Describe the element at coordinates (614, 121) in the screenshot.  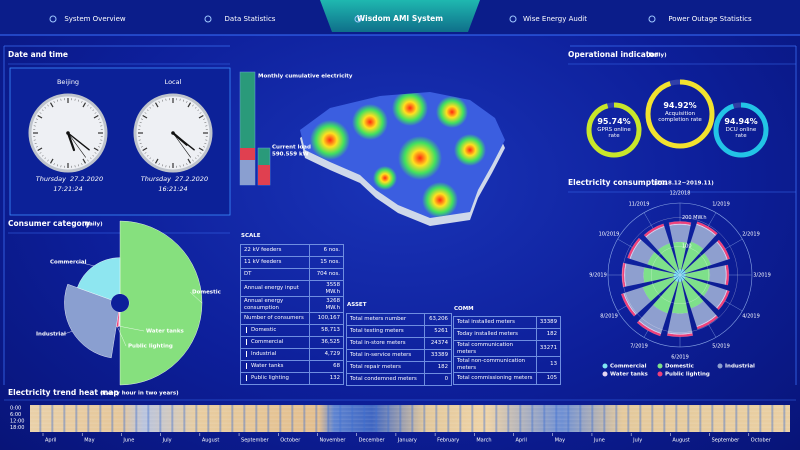
I see `gauge-value: 95.74%` at that location.